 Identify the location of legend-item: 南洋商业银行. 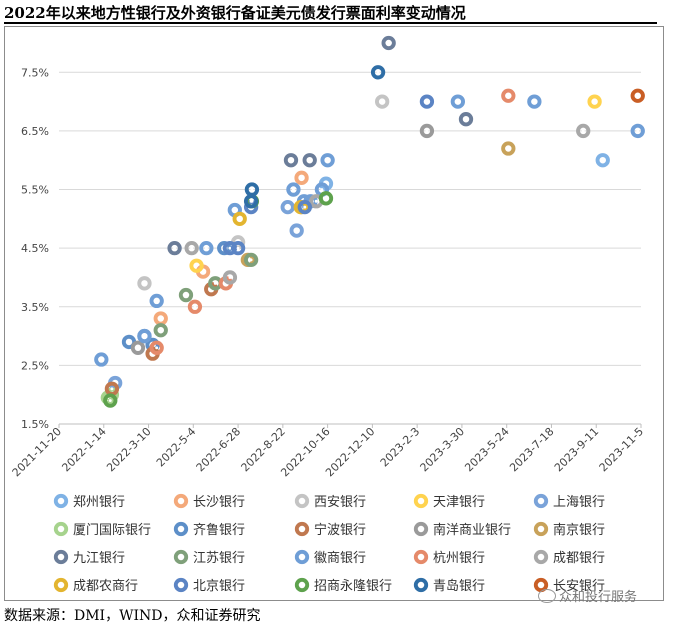
(462, 529).